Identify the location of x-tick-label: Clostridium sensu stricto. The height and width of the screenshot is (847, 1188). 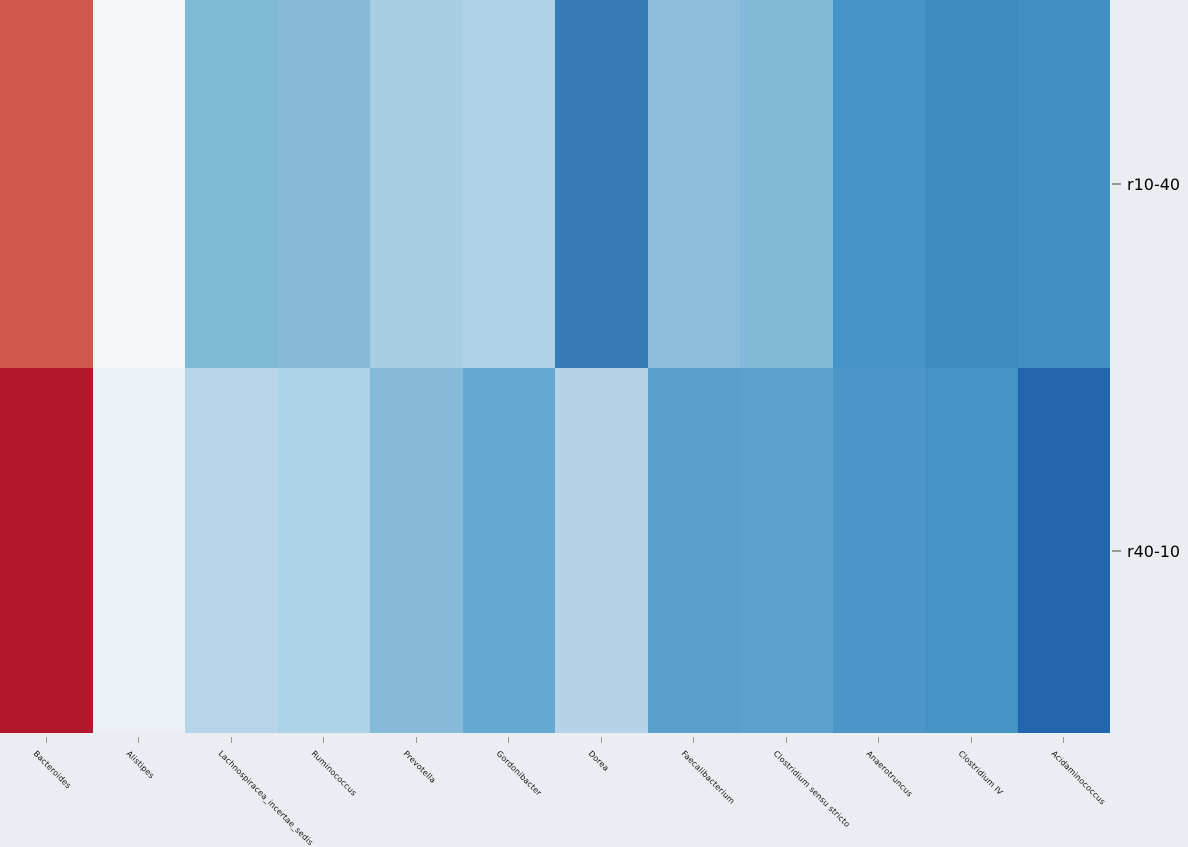
(812, 789).